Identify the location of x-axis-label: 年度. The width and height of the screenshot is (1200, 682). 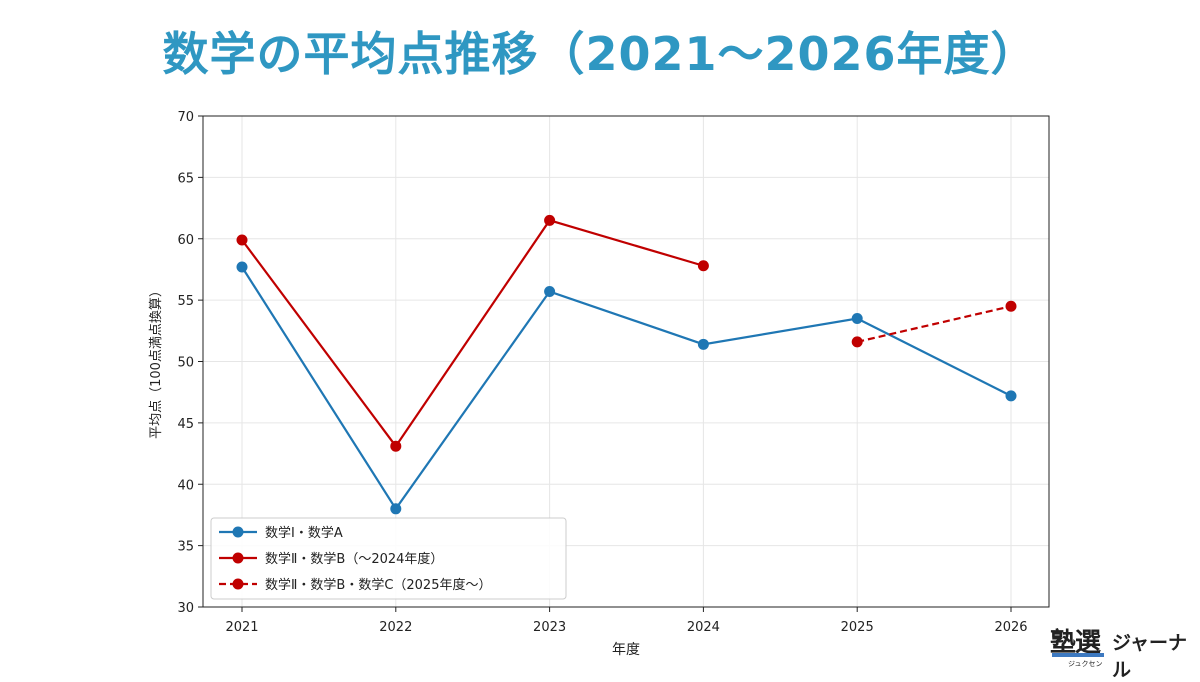
(626, 650).